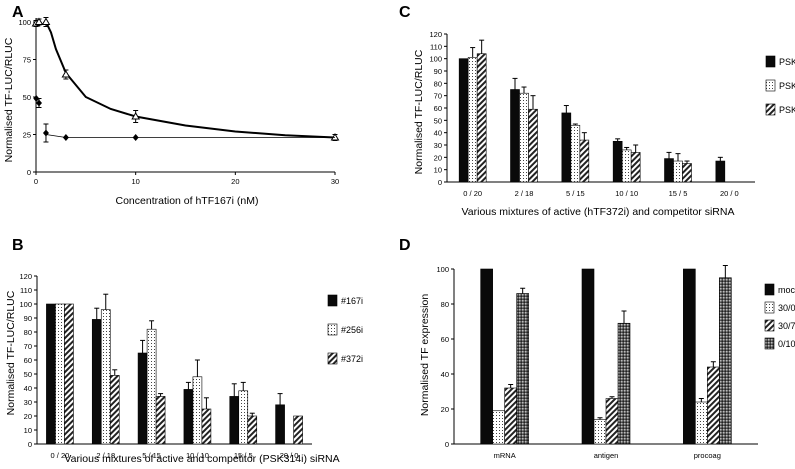  I want to click on panel-b-legend-label: #372i, so click(352, 359).